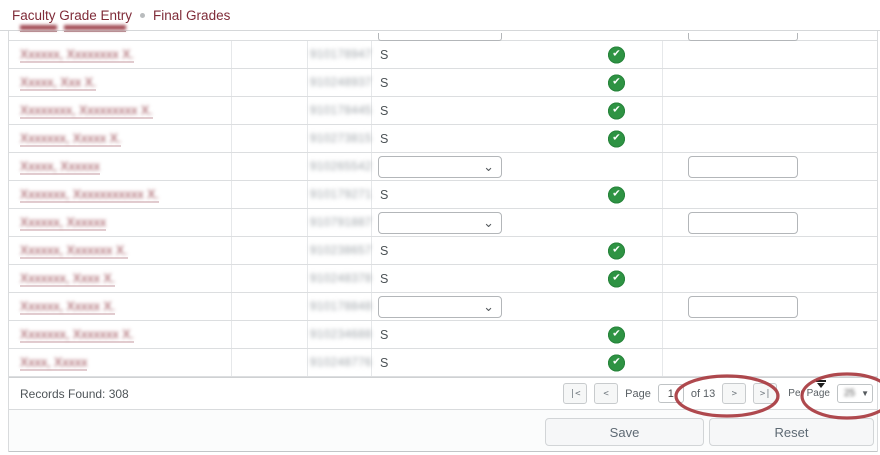 This screenshot has height=455, width=880. What do you see at coordinates (765, 393) in the screenshot?
I see `last-page-button: >|` at bounding box center [765, 393].